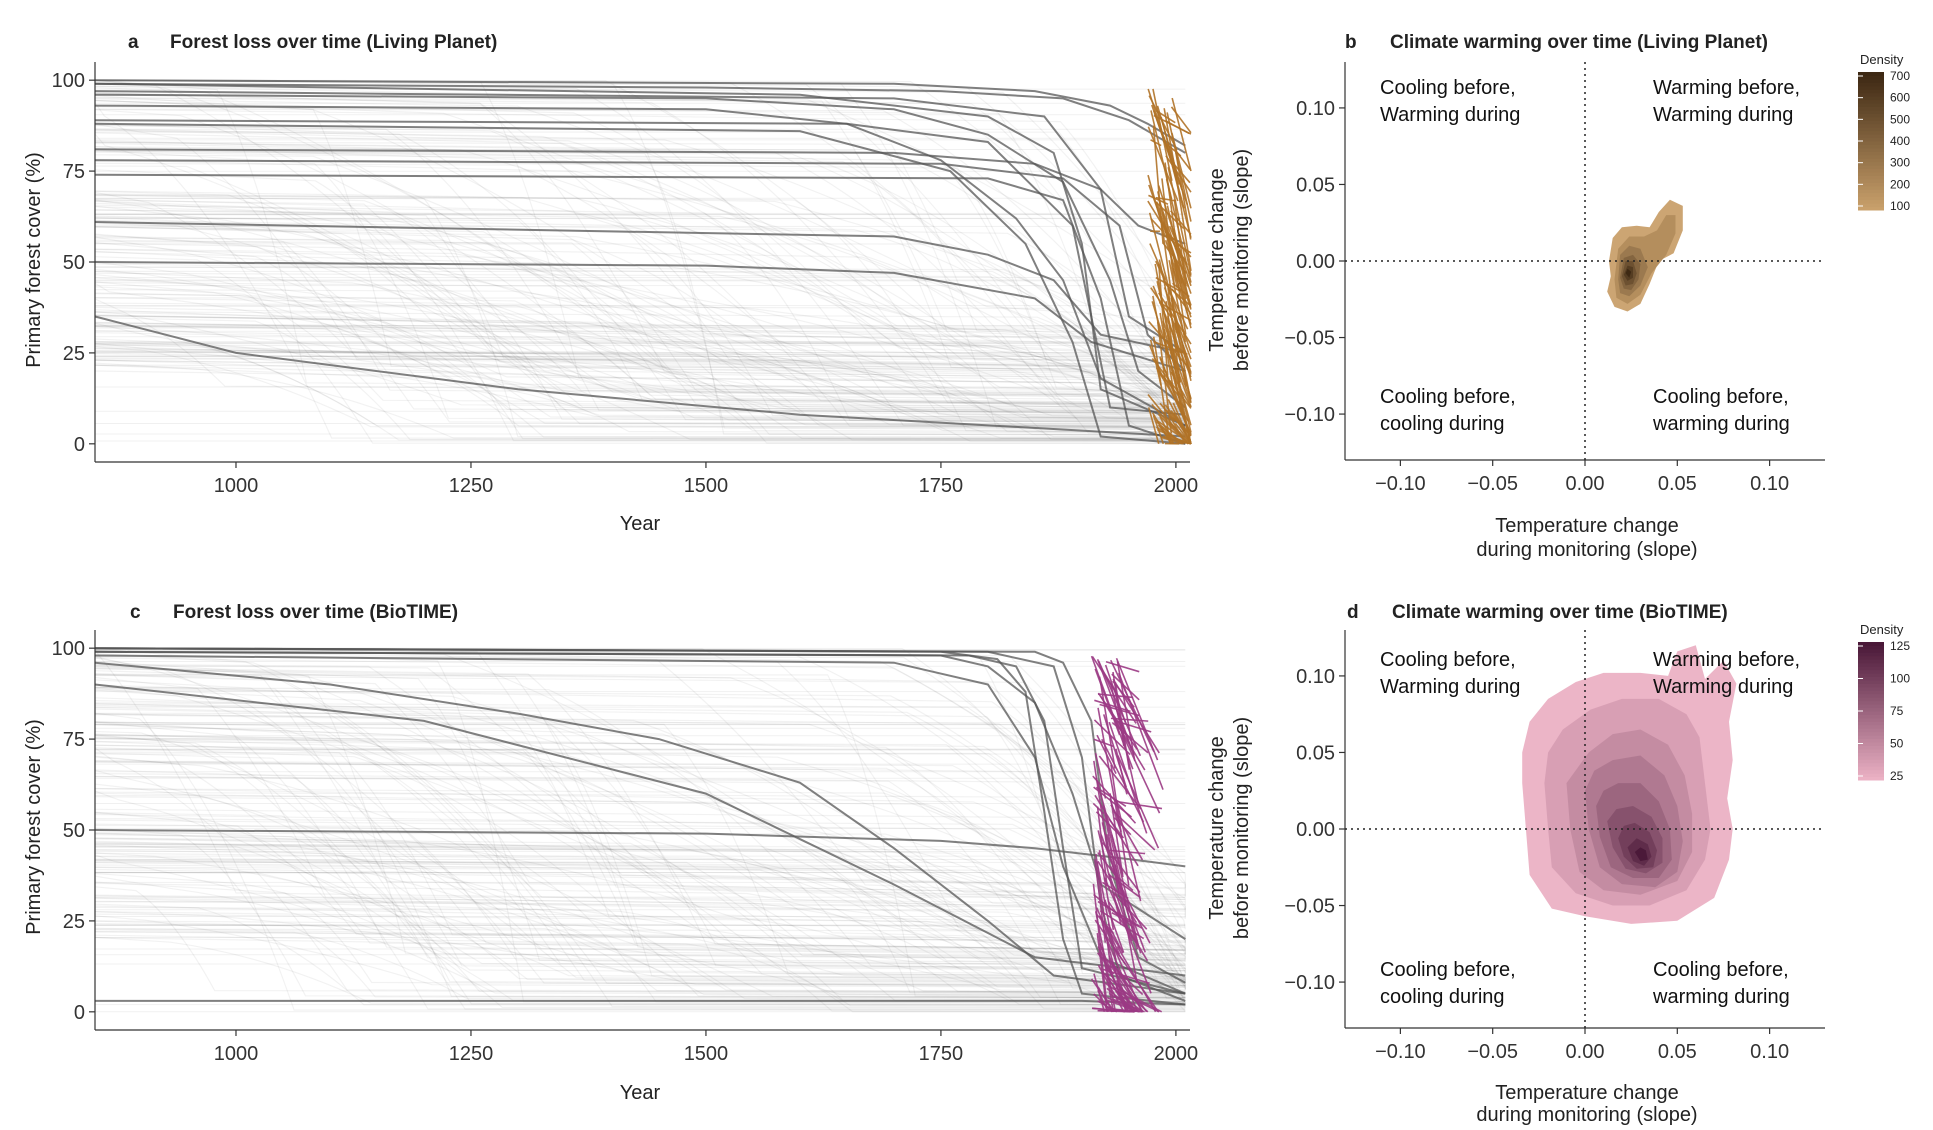 The height and width of the screenshot is (1130, 1933). What do you see at coordinates (1448, 970) in the screenshot?
I see `quadrant-label-bottom-left: Cooling before,` at bounding box center [1448, 970].